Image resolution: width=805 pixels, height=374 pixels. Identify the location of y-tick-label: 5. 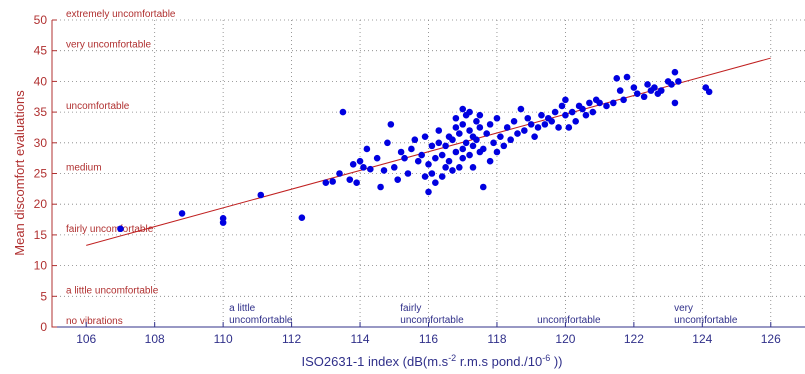
(43, 296).